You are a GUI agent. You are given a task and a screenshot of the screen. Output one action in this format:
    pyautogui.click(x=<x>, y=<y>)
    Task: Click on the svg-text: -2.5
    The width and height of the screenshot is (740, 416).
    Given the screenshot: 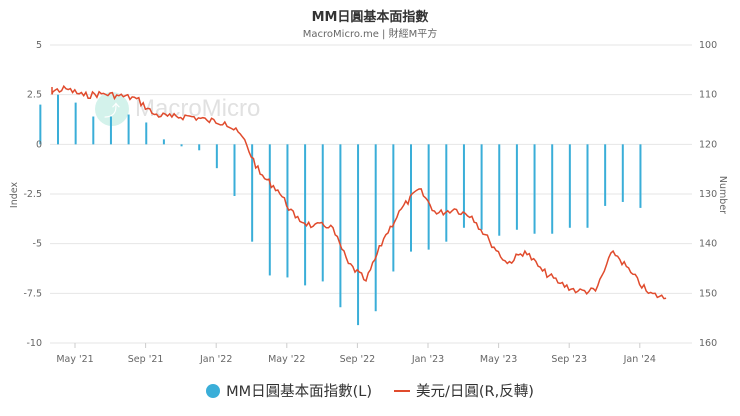 What is the action you would take?
    pyautogui.click(x=32, y=194)
    